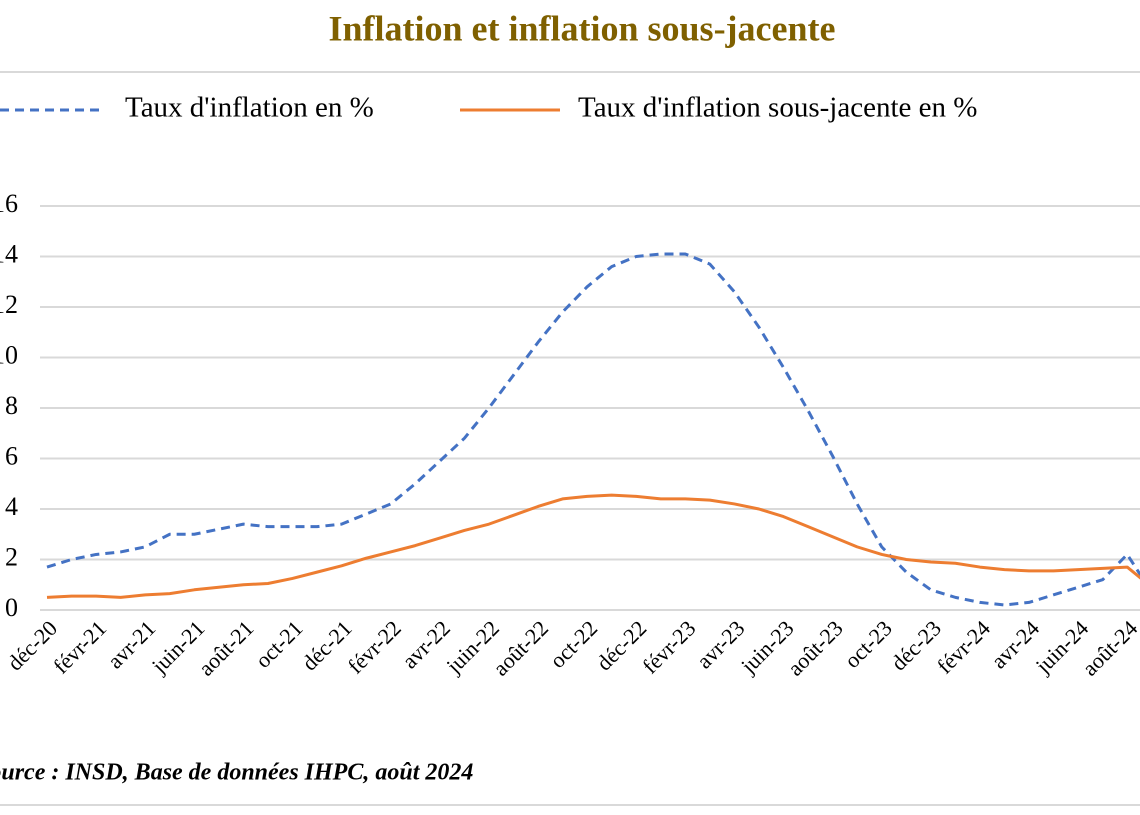 This screenshot has height=815, width=1140. What do you see at coordinates (867, 643) in the screenshot?
I see `x-tick-label: oct-23` at bounding box center [867, 643].